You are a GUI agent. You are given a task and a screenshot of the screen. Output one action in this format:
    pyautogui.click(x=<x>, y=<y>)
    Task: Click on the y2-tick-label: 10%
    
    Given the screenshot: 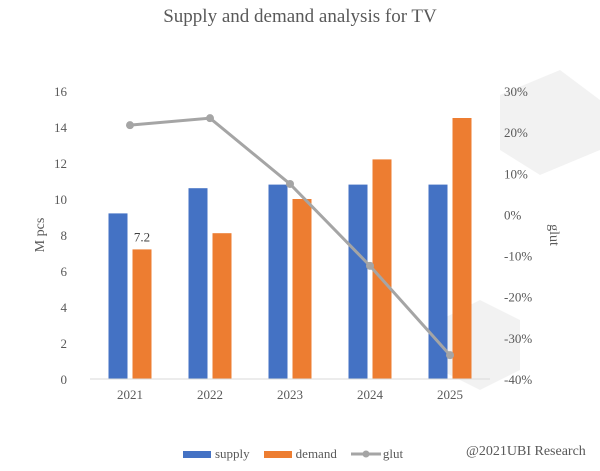 What is the action you would take?
    pyautogui.click(x=516, y=173)
    